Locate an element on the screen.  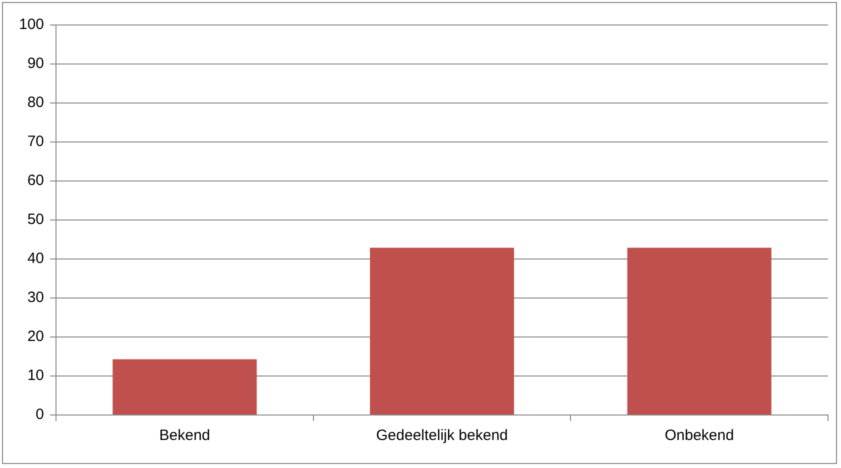
y-tick-label: 100 is located at coordinates (31, 25).